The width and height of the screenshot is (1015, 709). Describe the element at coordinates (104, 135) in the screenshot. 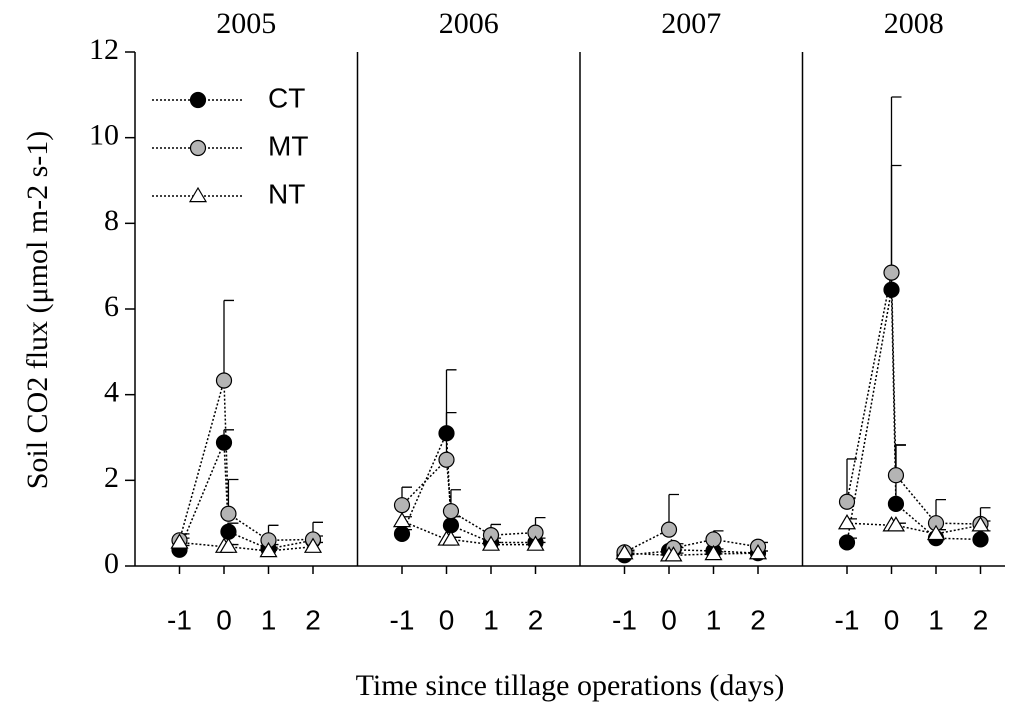

I see `y-tick-label: 10` at that location.